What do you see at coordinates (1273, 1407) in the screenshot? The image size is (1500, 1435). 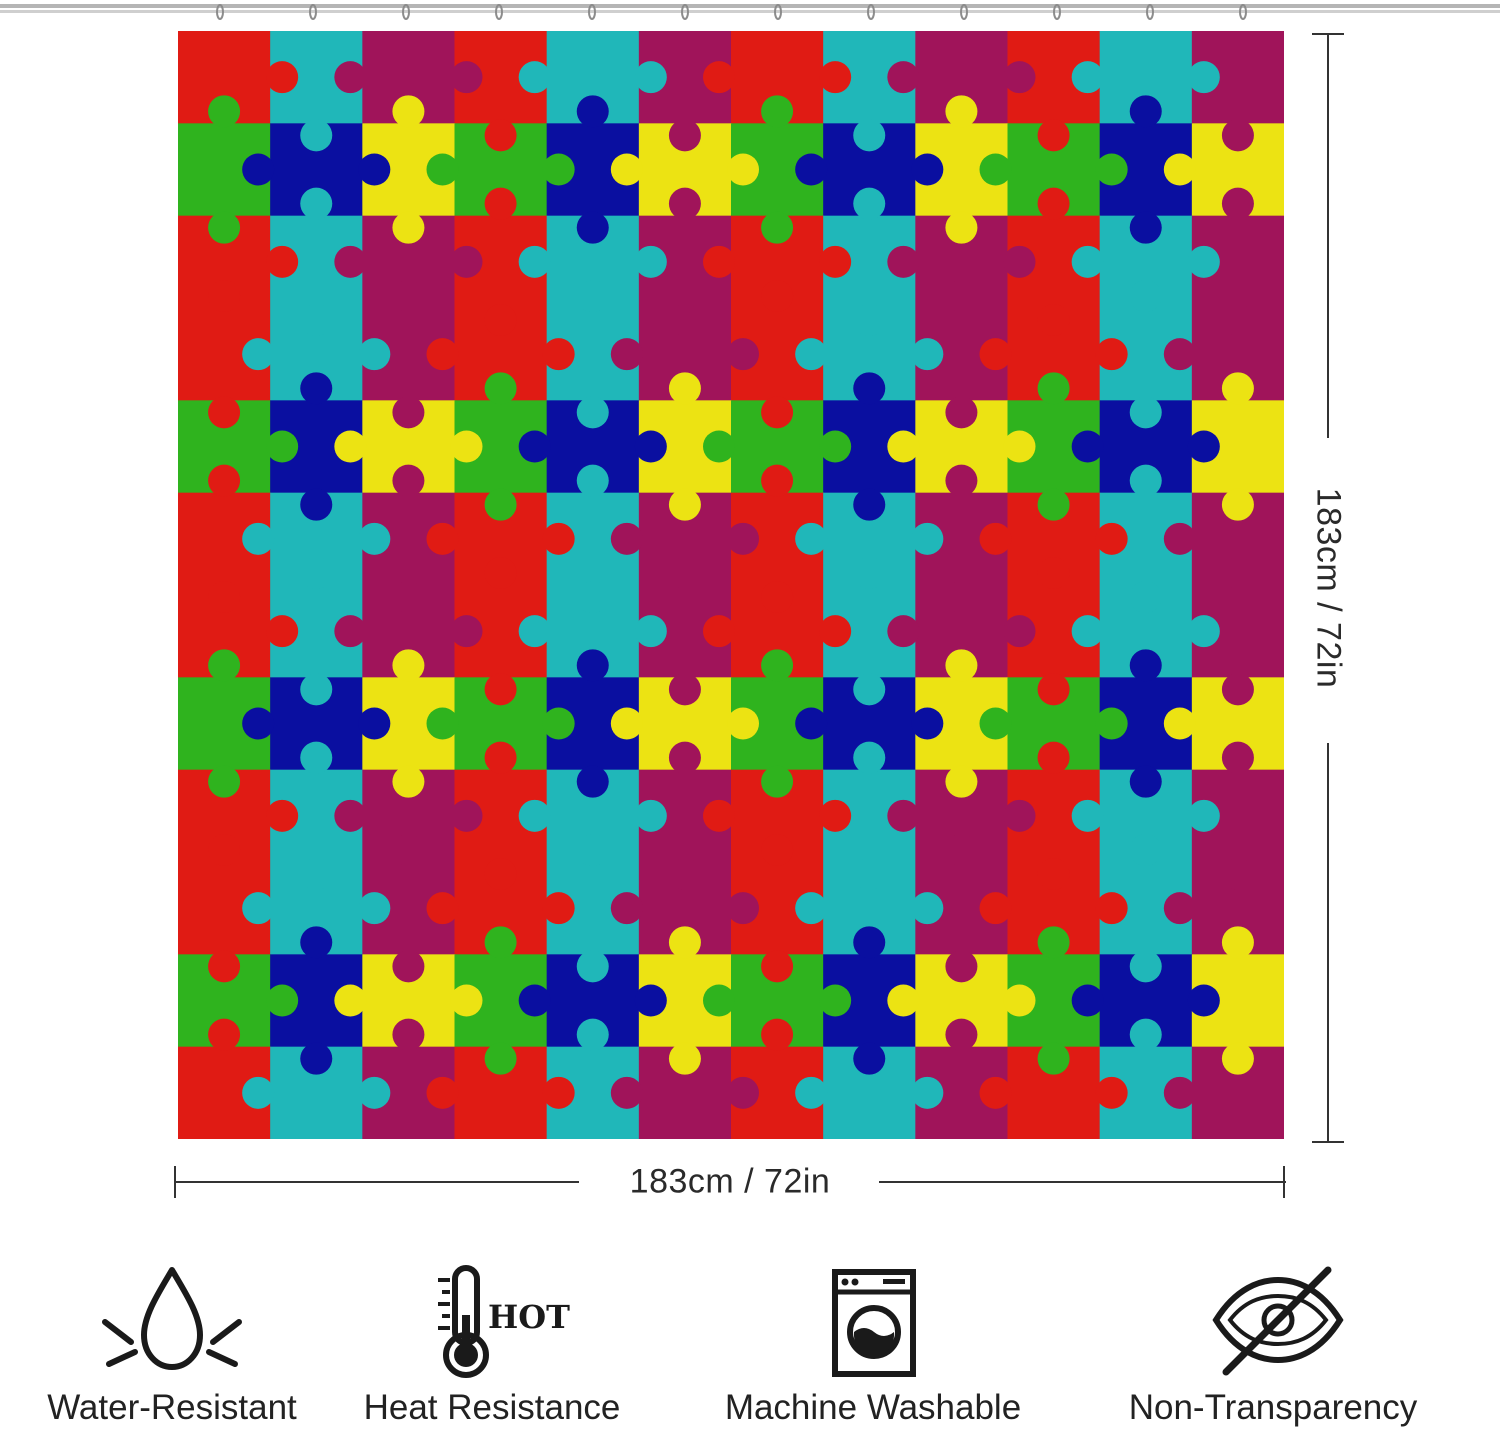 I see `feature-label-non-transparency: Non-Transparency` at bounding box center [1273, 1407].